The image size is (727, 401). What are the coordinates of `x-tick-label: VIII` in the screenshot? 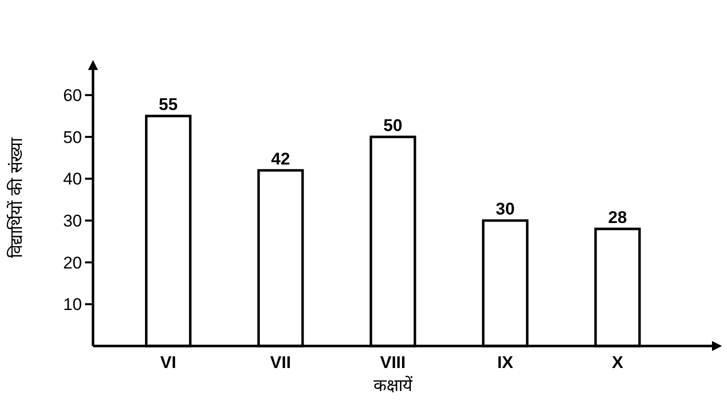 It's located at (393, 362).